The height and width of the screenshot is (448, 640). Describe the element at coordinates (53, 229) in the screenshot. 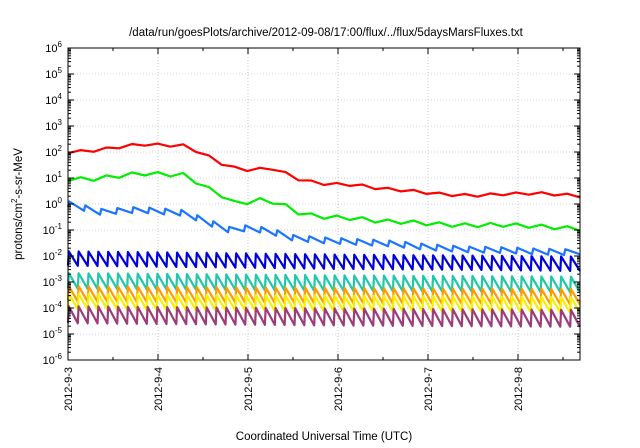

I see `y-tick-label: 10⁻¹` at that location.